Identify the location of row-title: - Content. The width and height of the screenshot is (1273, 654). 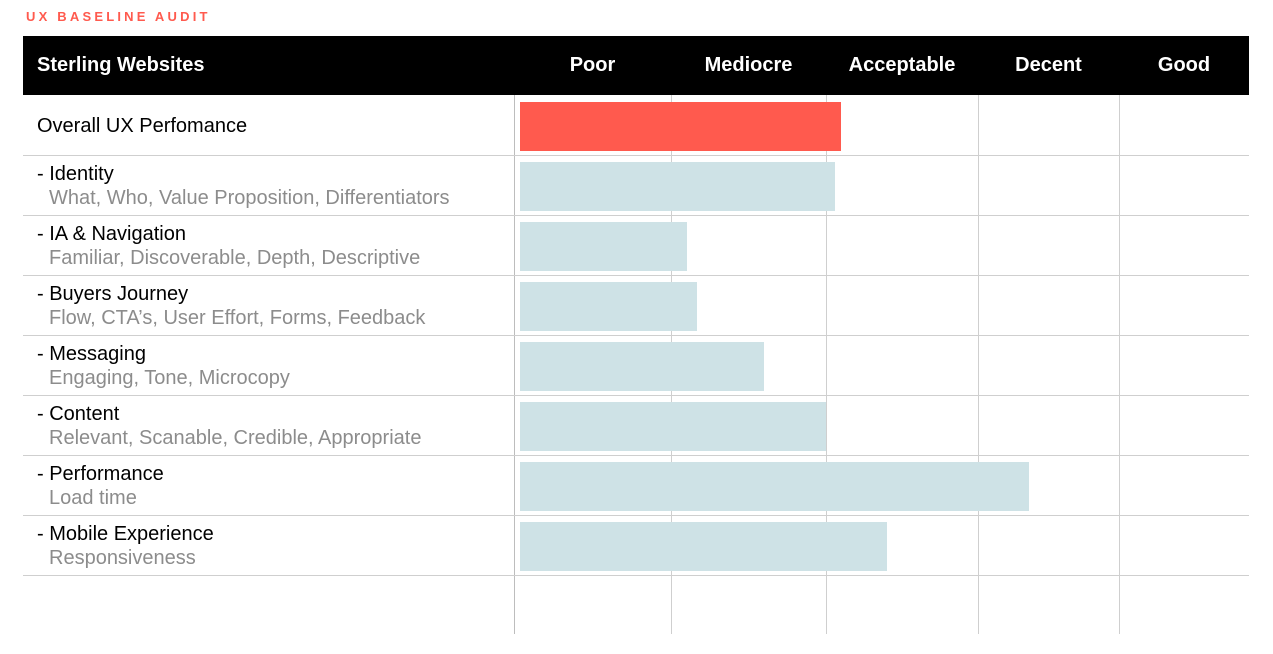
(78, 414).